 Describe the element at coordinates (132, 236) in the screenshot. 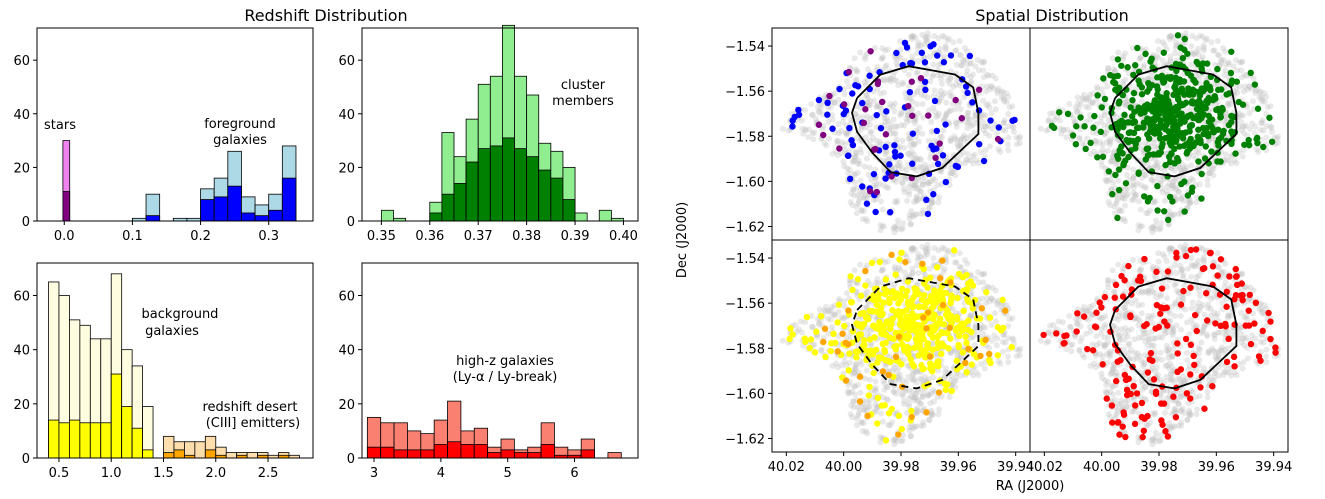

I see `x-tick-label: 0.1` at that location.